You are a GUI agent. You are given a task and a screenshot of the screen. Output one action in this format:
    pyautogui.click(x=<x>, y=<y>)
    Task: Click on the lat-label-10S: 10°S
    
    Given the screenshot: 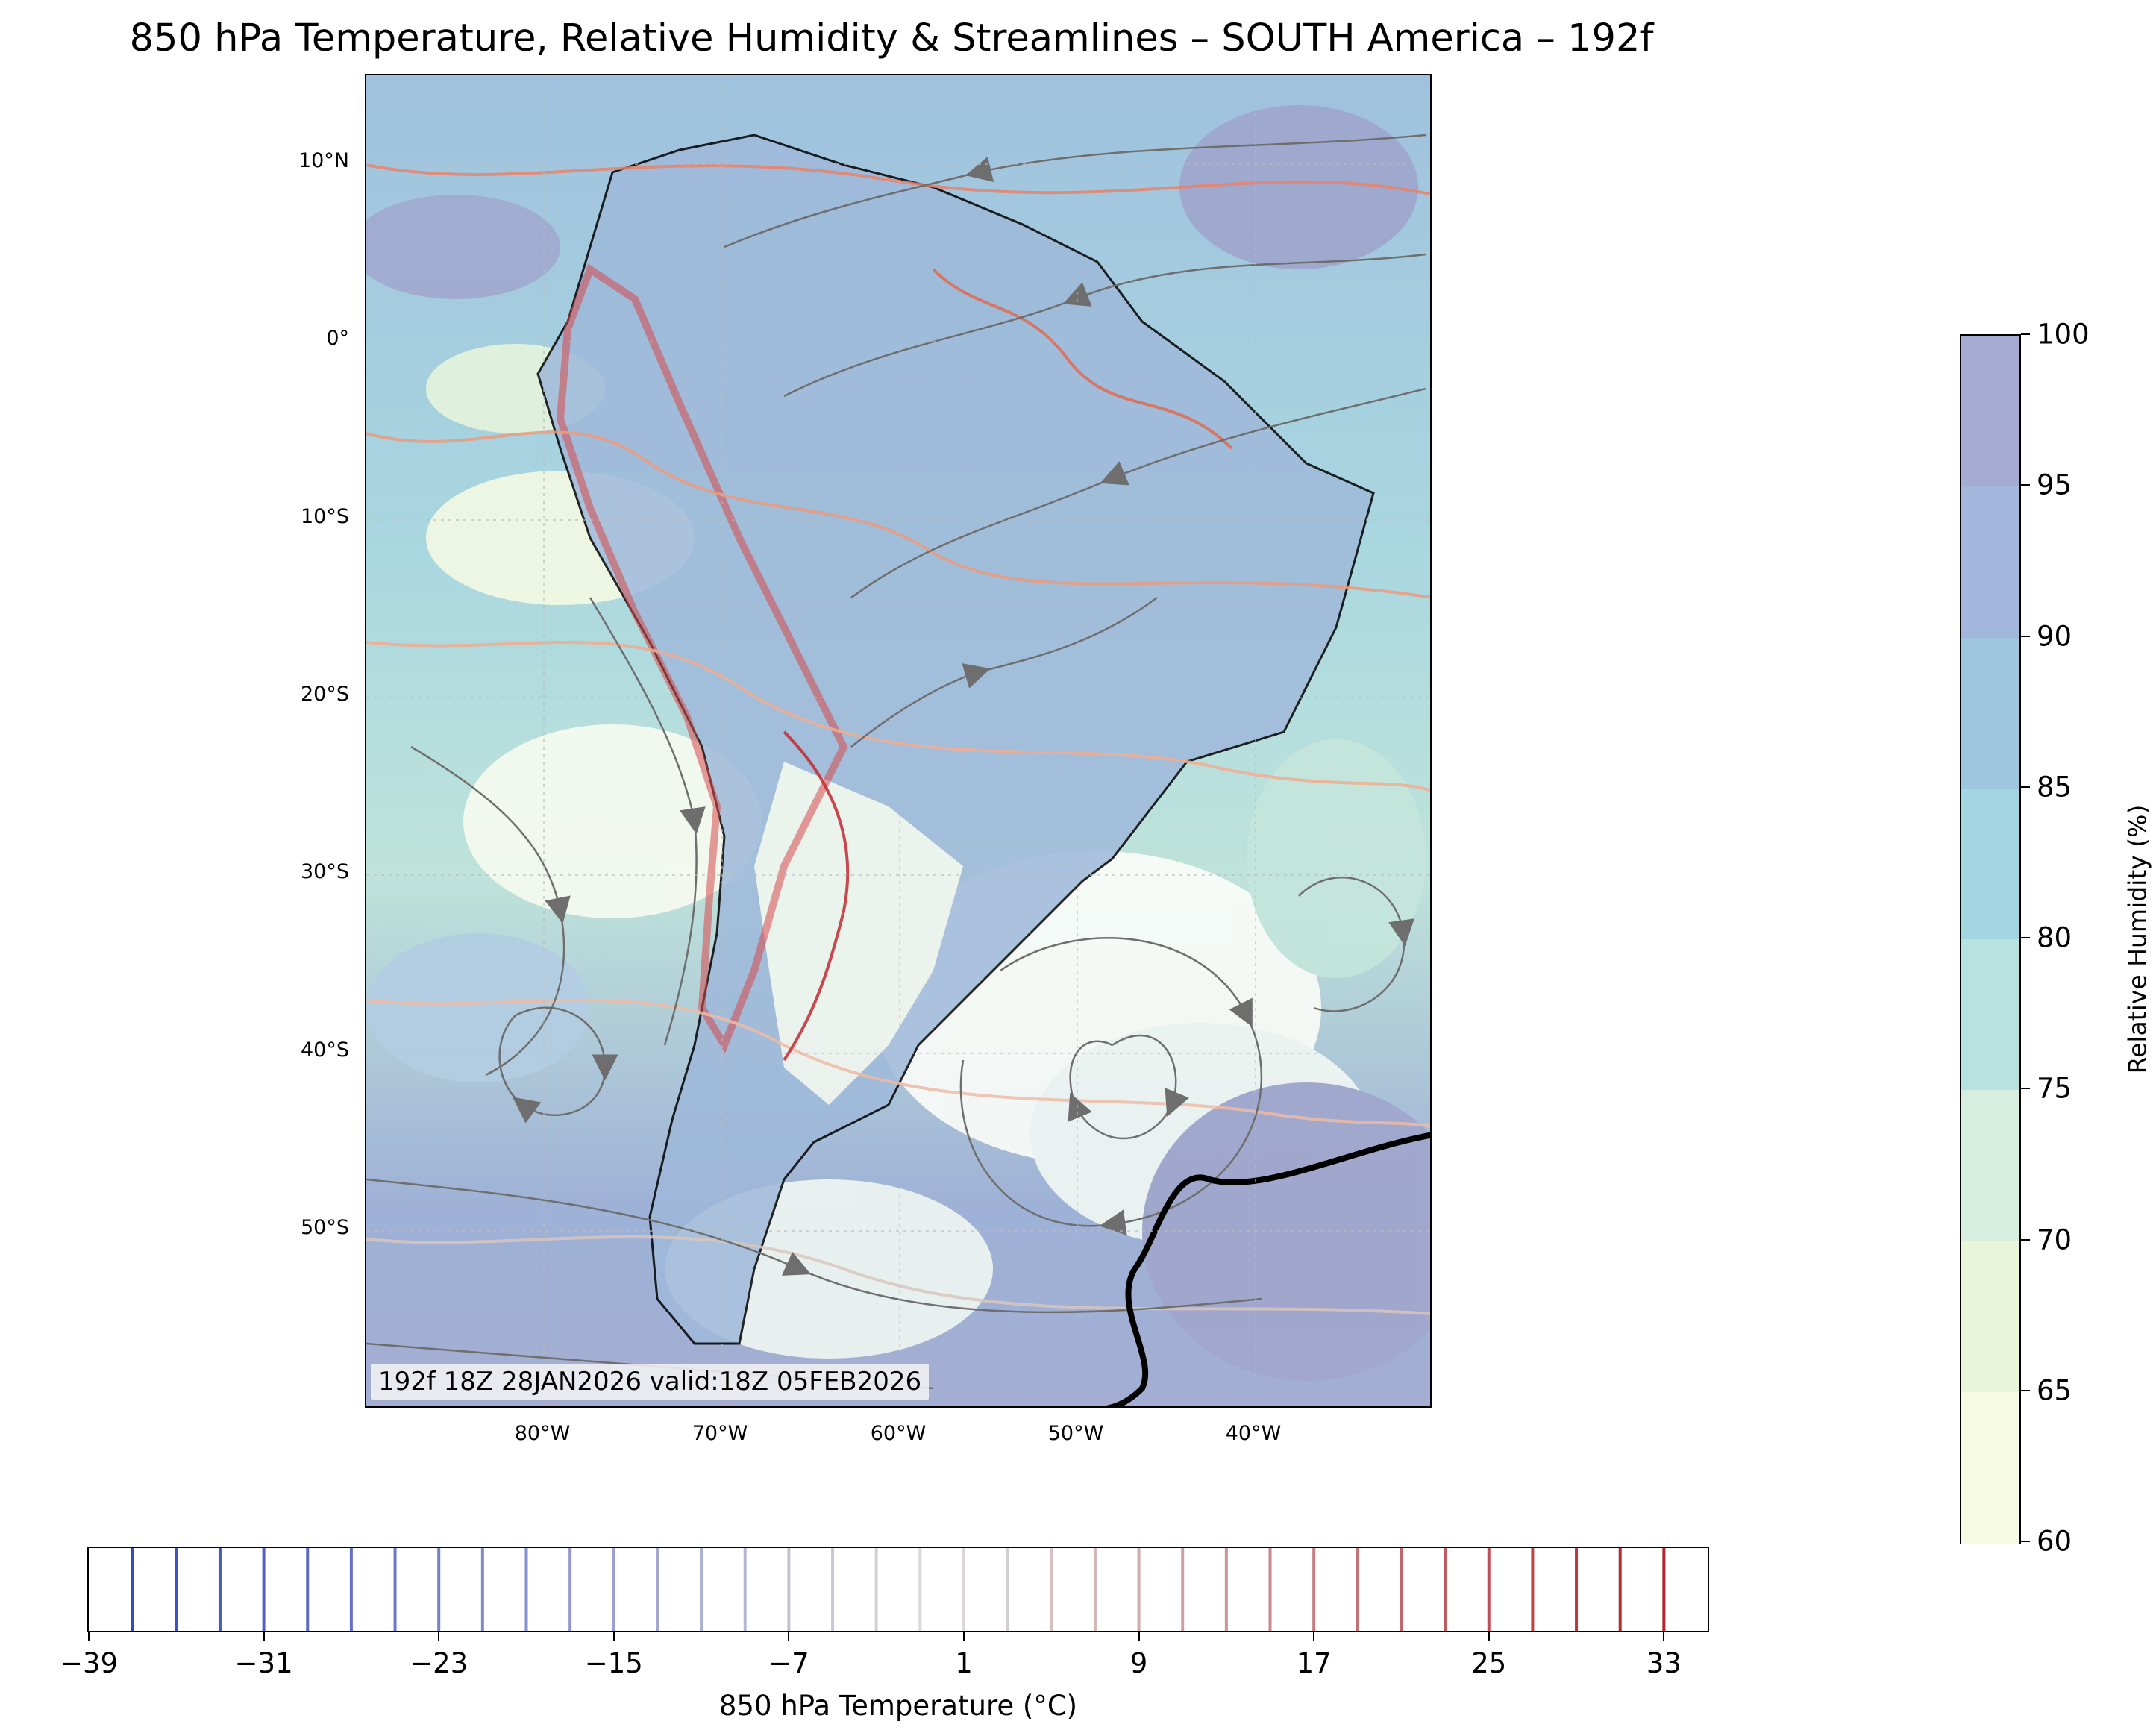 What is the action you would take?
    pyautogui.click(x=325, y=517)
    